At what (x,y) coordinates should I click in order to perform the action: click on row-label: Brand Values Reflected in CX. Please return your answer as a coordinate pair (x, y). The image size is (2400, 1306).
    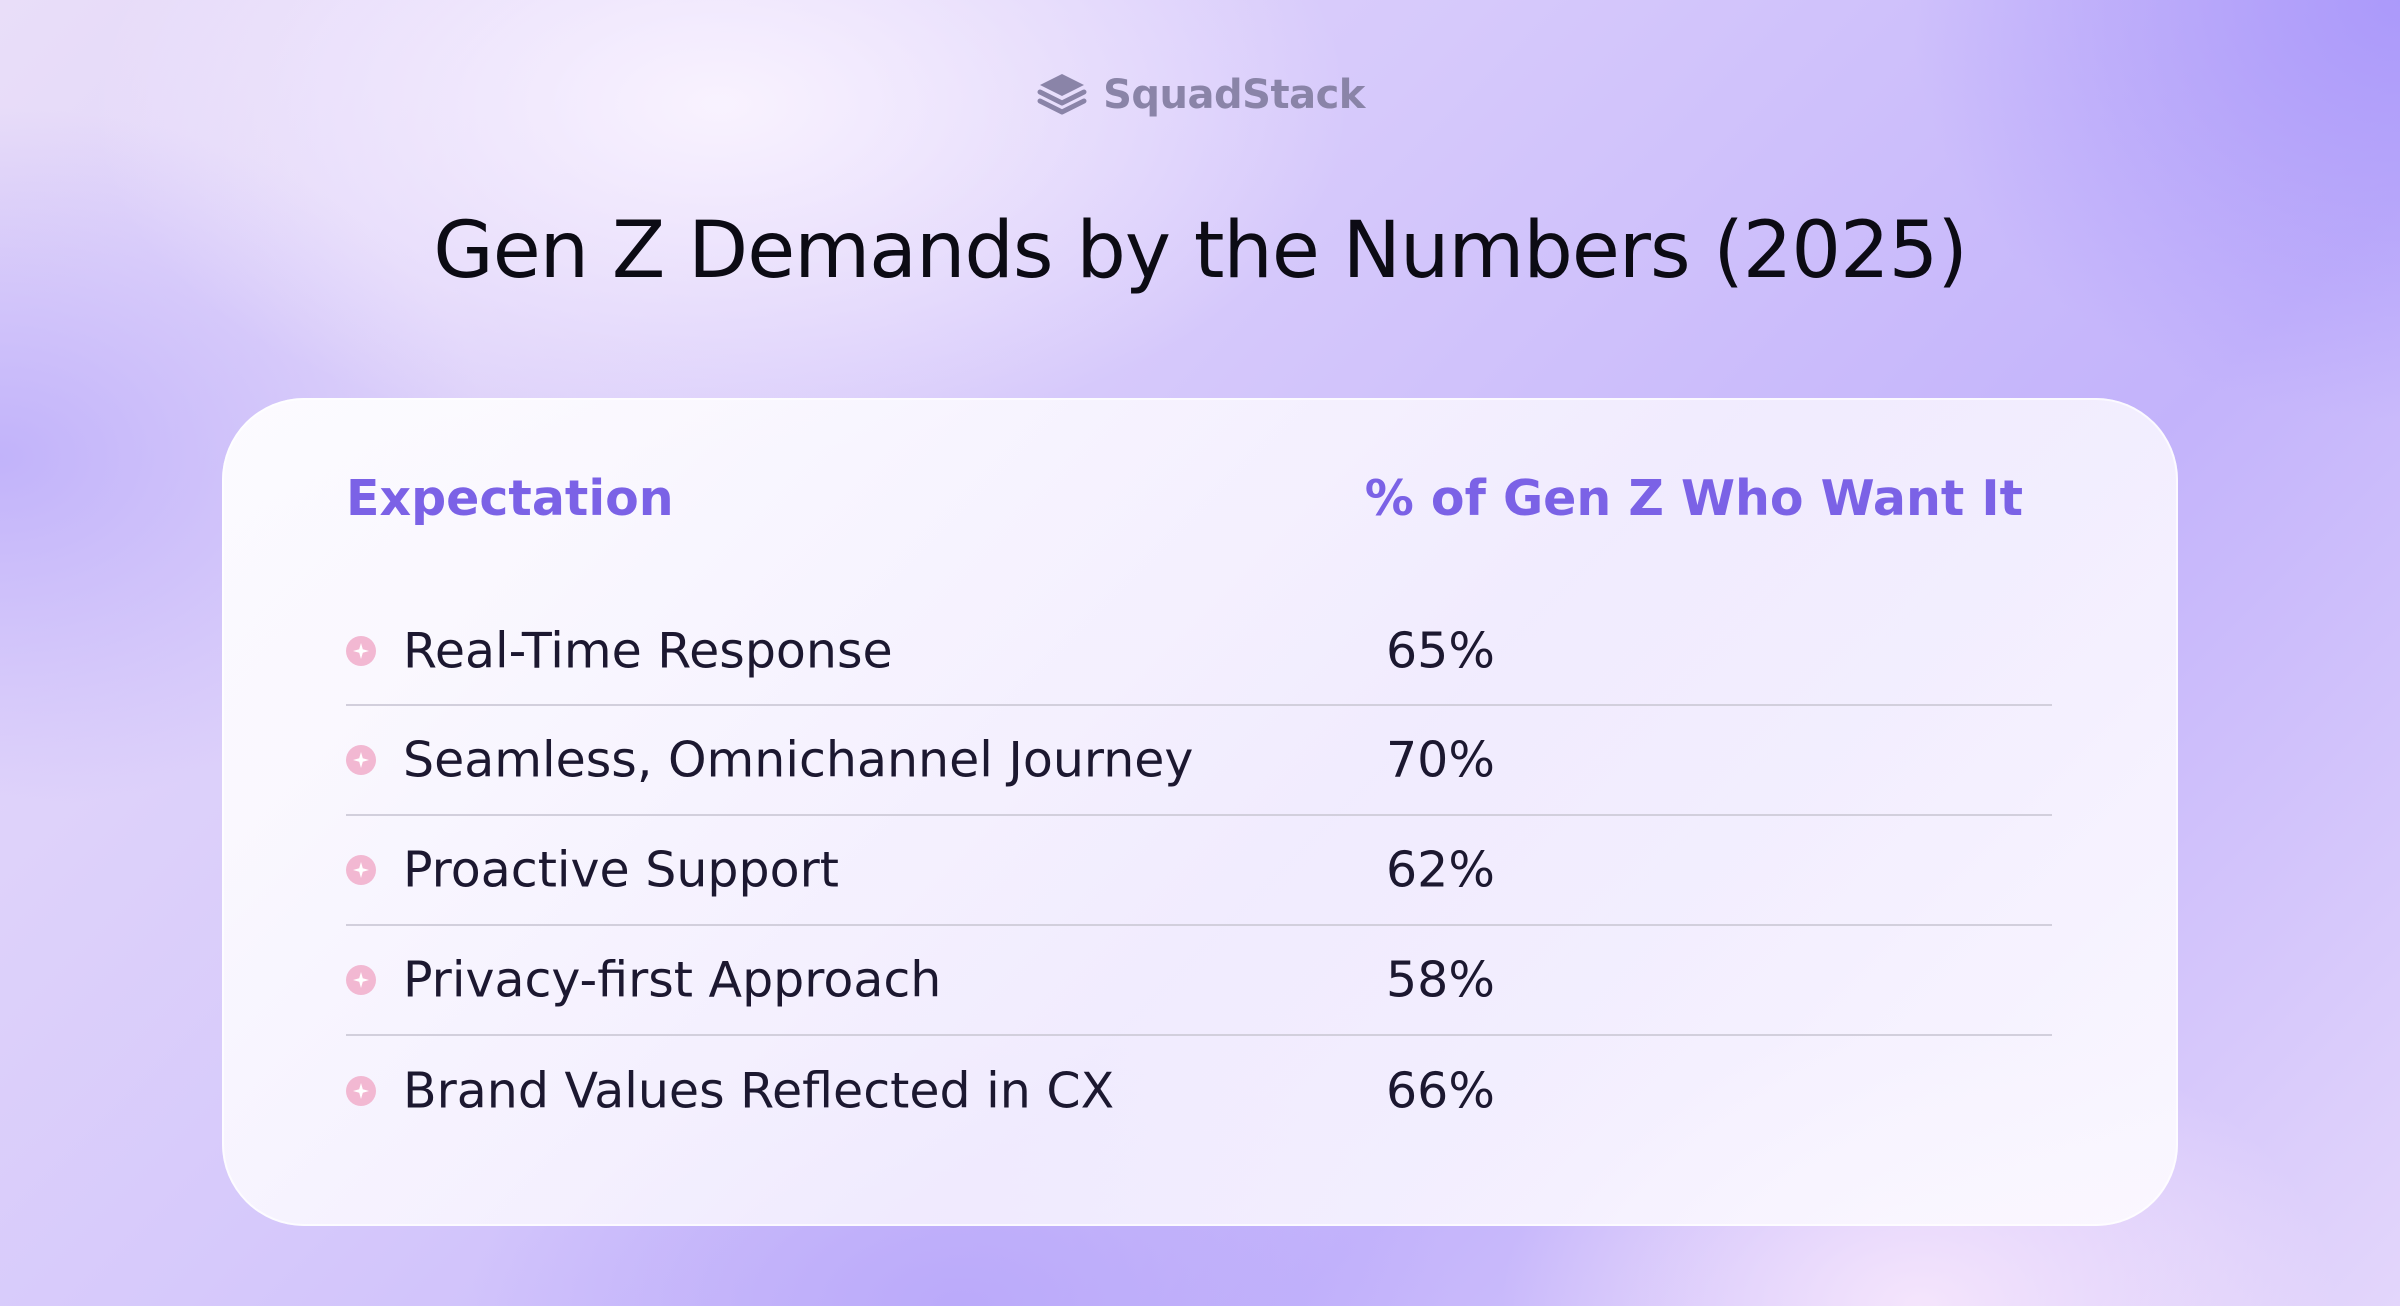
    Looking at the image, I should click on (759, 1091).